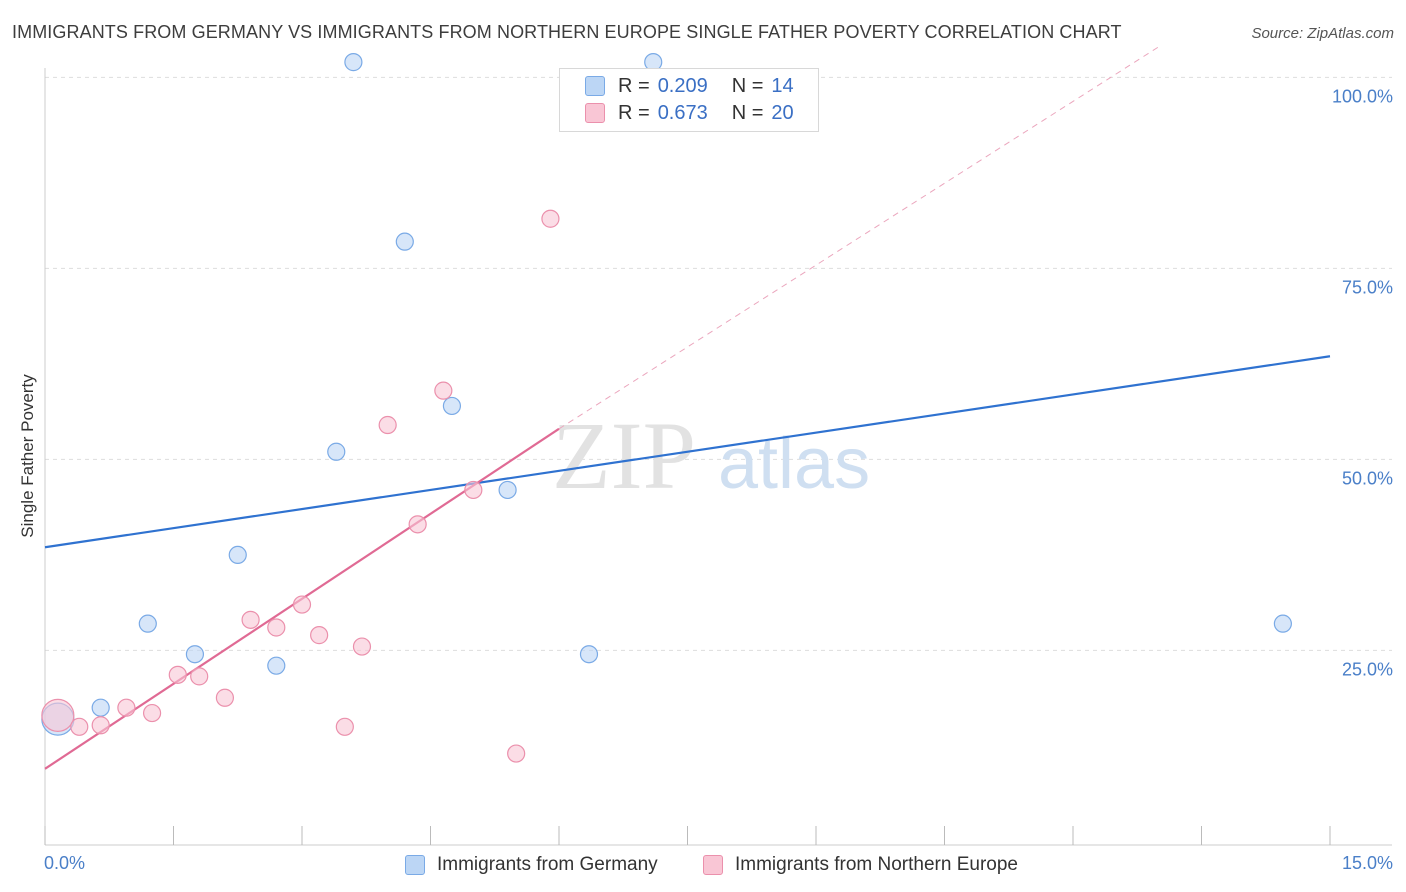 Image resolution: width=1406 pixels, height=892 pixels. I want to click on y-tick-label: 75.0%, so click(1367, 287).